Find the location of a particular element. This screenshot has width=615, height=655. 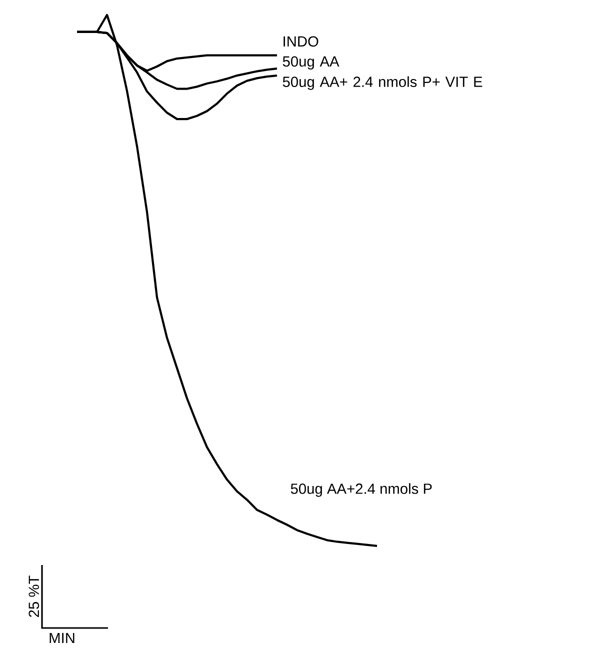

text: MIN is located at coordinates (62, 638).